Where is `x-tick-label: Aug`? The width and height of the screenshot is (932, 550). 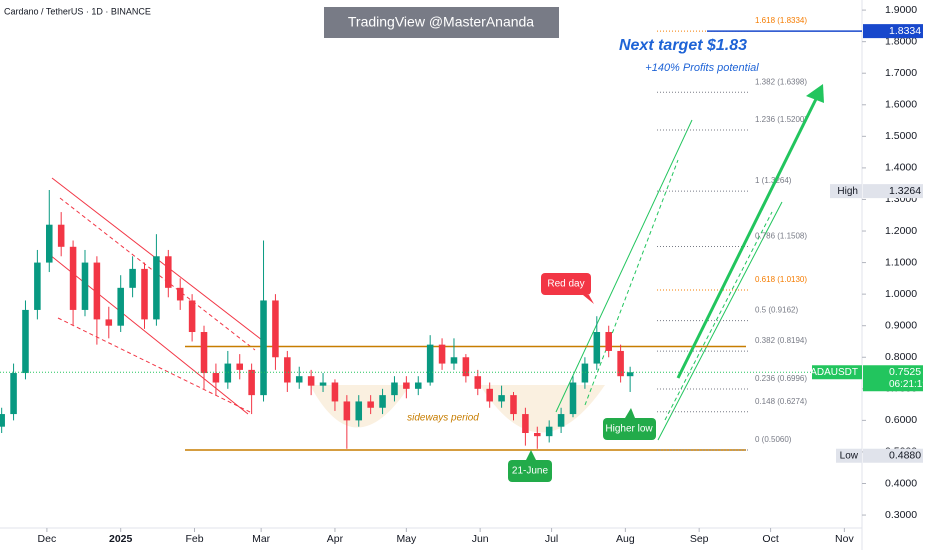 x-tick-label: Aug is located at coordinates (625, 539).